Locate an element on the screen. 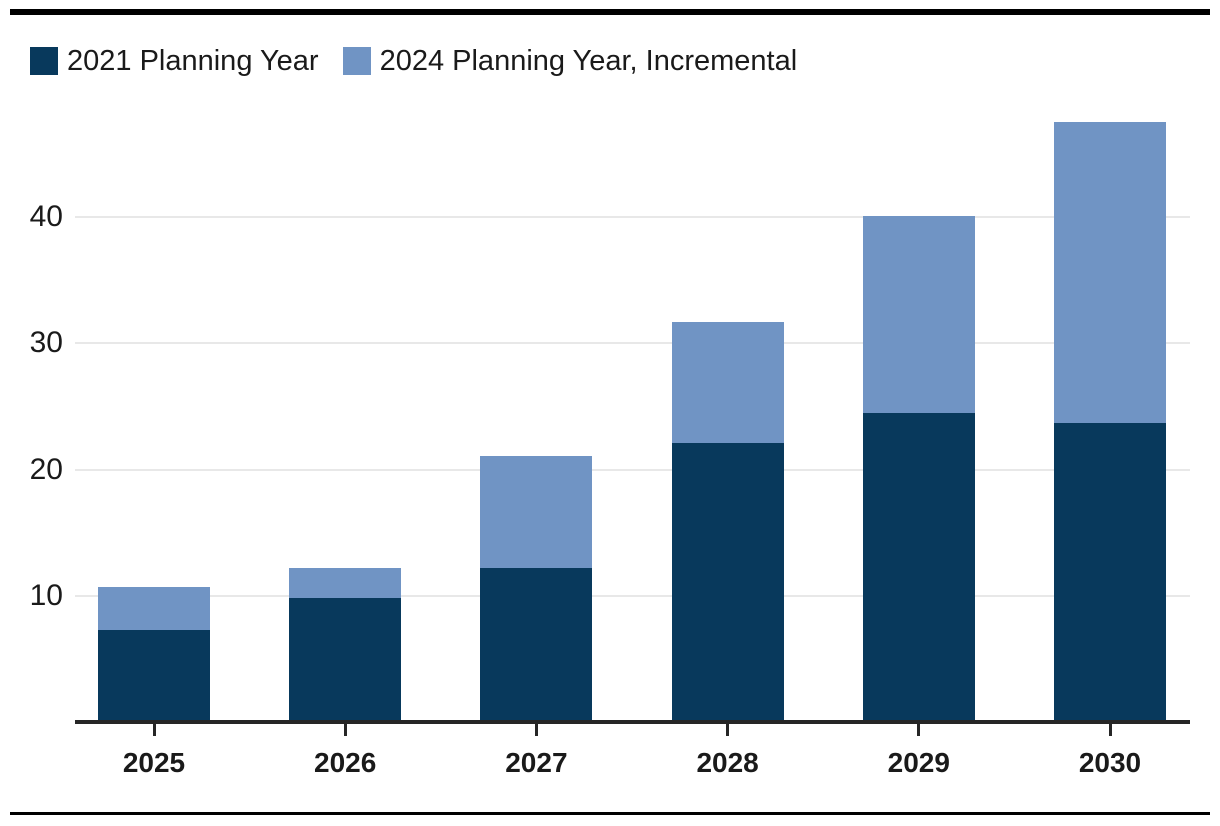  legend-label: 2024 Planning Year, Incremental is located at coordinates (588, 61).